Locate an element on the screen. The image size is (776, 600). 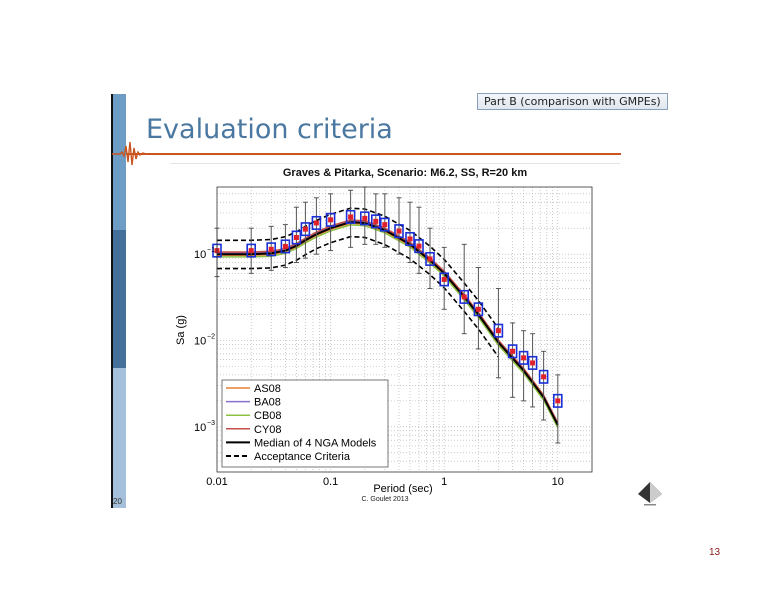
sidebar-segment-top is located at coordinates (119, 162).